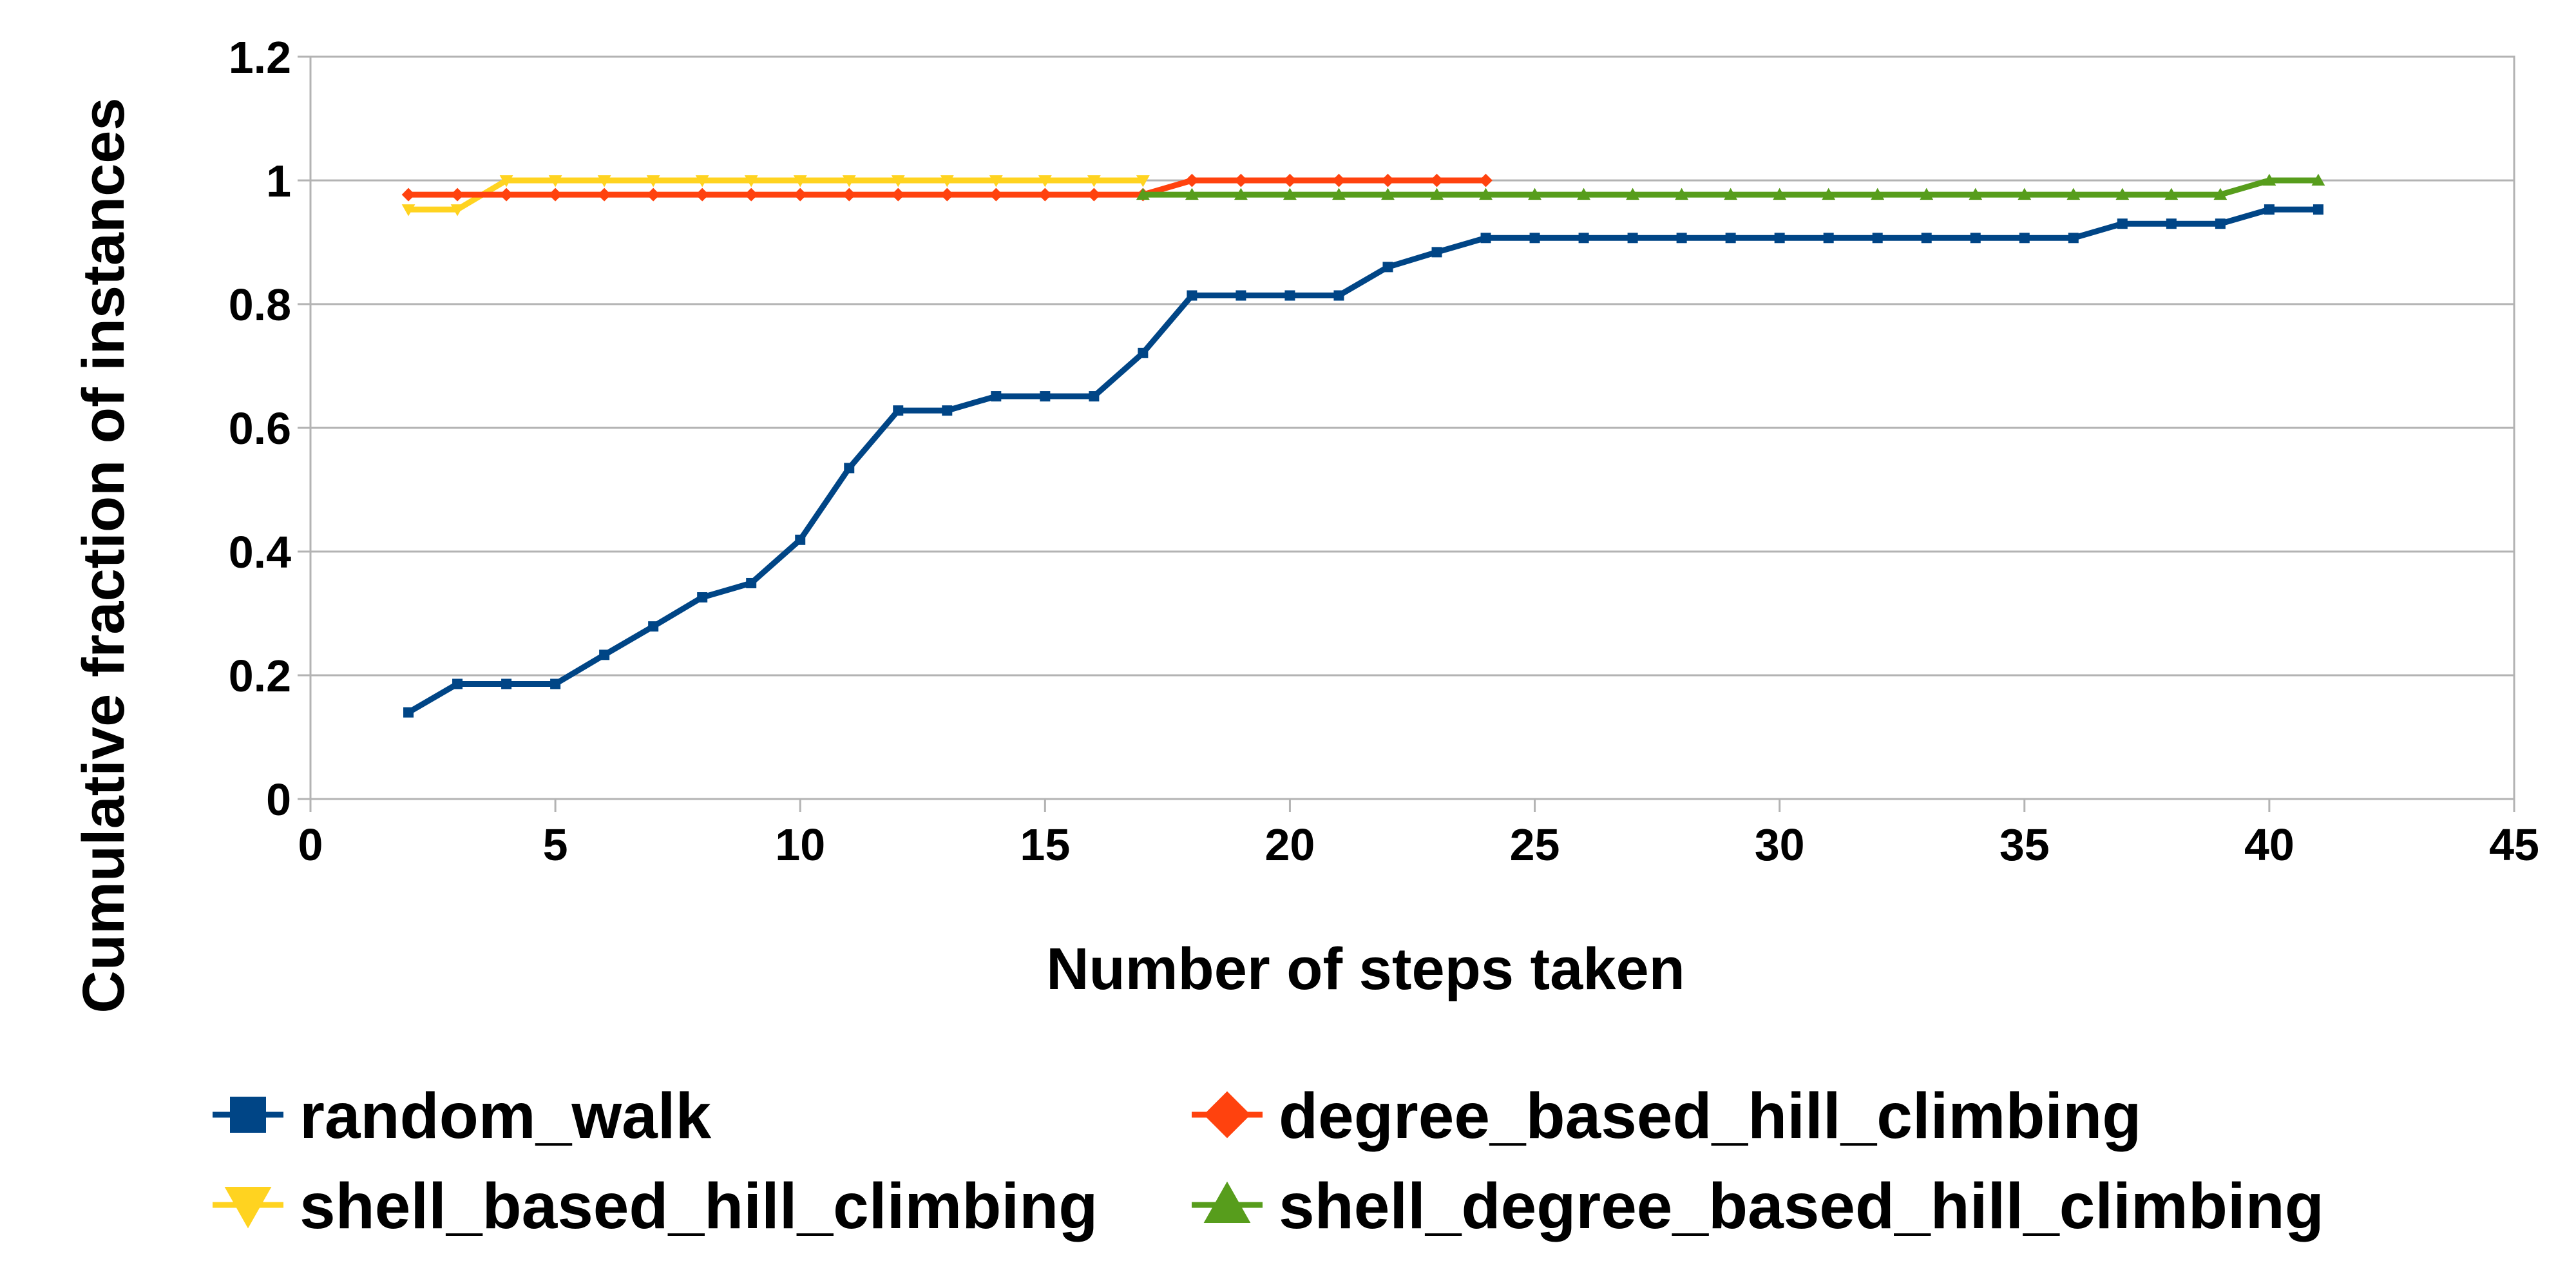  What do you see at coordinates (1366, 969) in the screenshot?
I see `x-axis-title: Number of steps taken` at bounding box center [1366, 969].